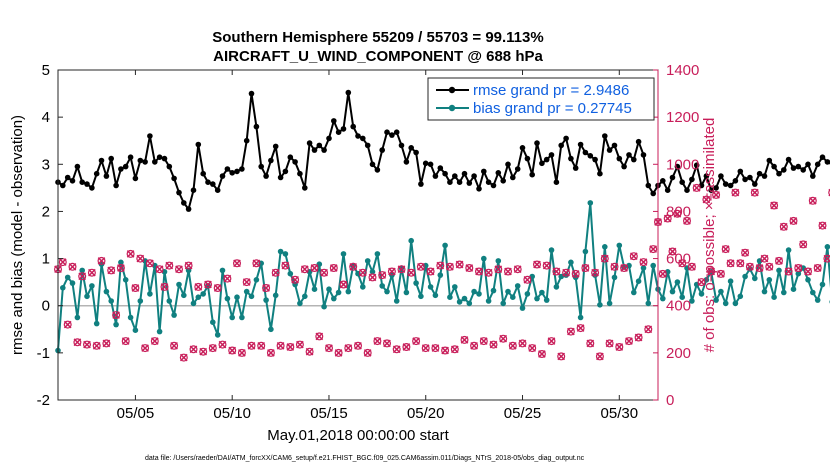 This screenshot has height=470, width=830. What do you see at coordinates (43, 400) in the screenshot?
I see `y-tick-label: -2` at bounding box center [43, 400].